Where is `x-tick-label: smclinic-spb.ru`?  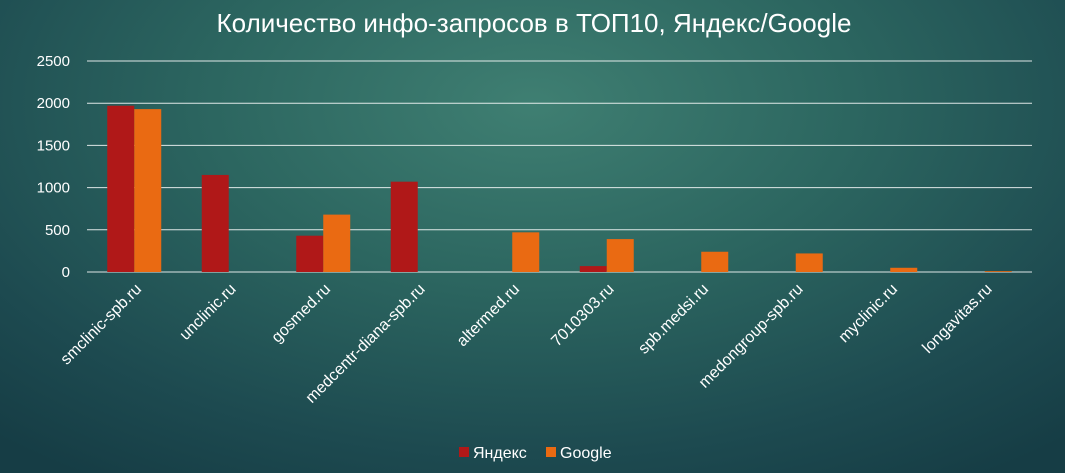 x-tick-label: smclinic-spb.ru is located at coordinates (101, 324).